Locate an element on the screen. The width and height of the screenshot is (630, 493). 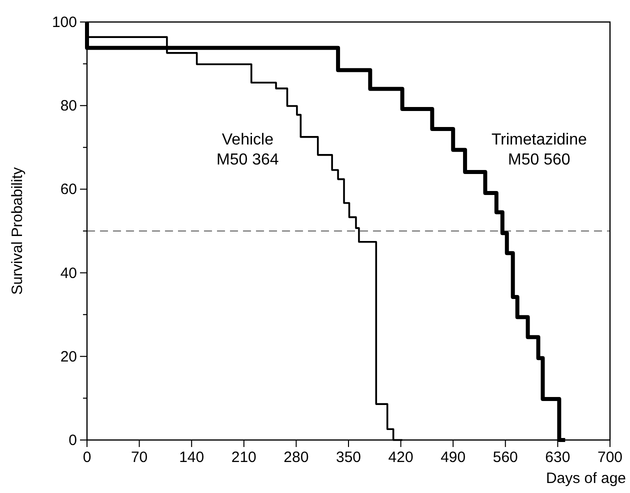
x-tick-label: 490 is located at coordinates (453, 457).